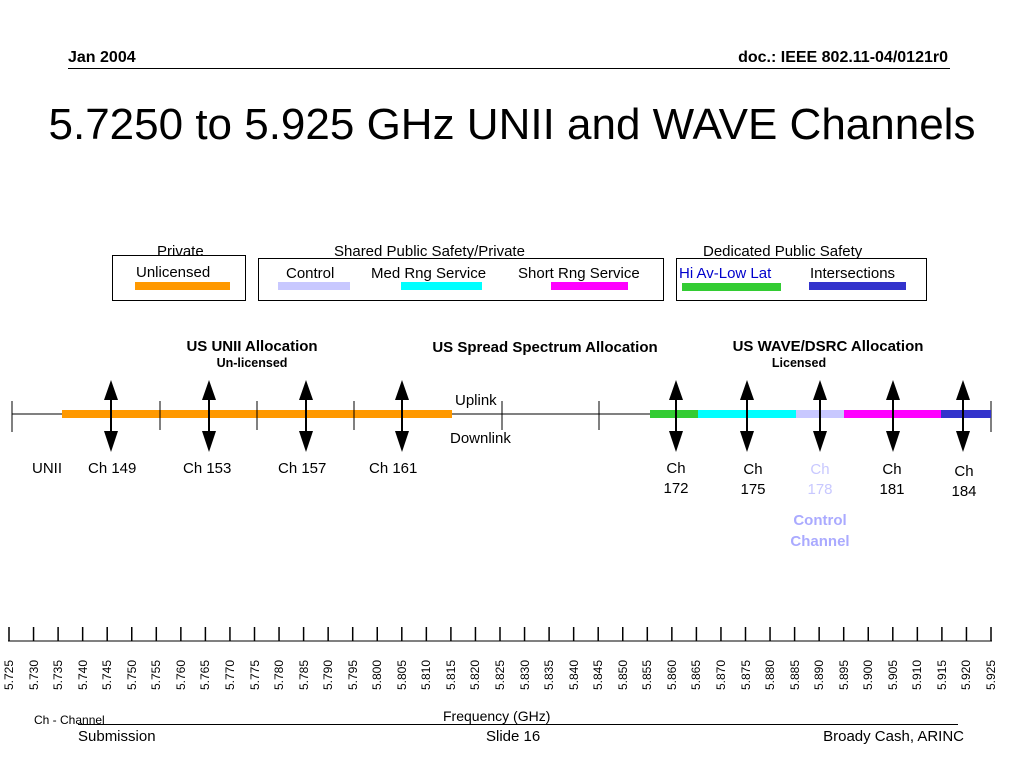 The height and width of the screenshot is (768, 1024). Describe the element at coordinates (117, 736) in the screenshot. I see `footer-submission: Submission` at that location.